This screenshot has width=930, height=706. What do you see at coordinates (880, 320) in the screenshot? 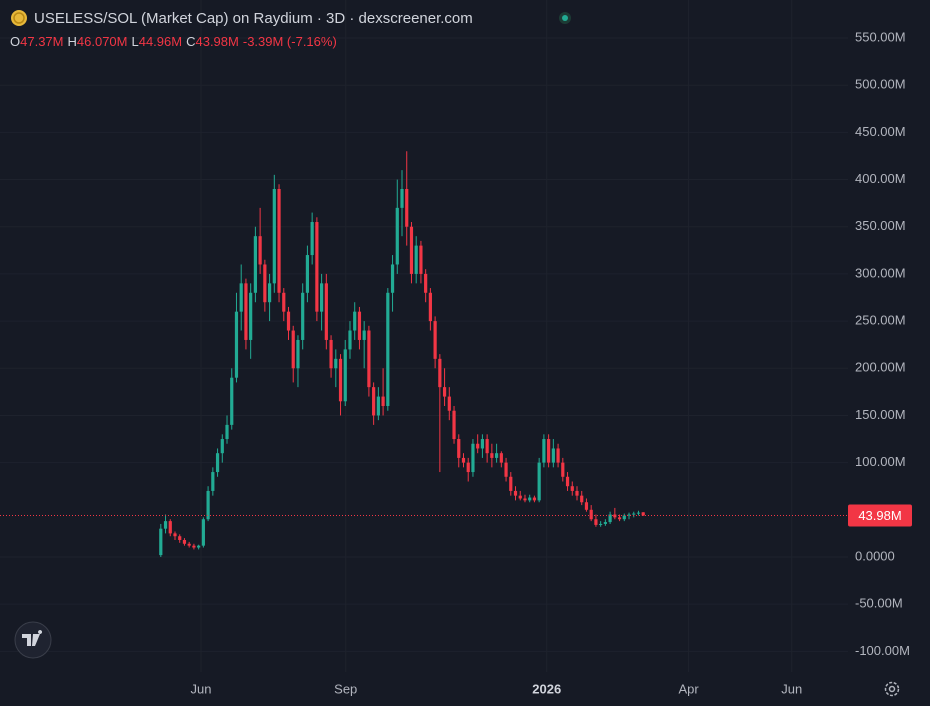
I see `y-tick-label: 250.00M` at bounding box center [880, 320].